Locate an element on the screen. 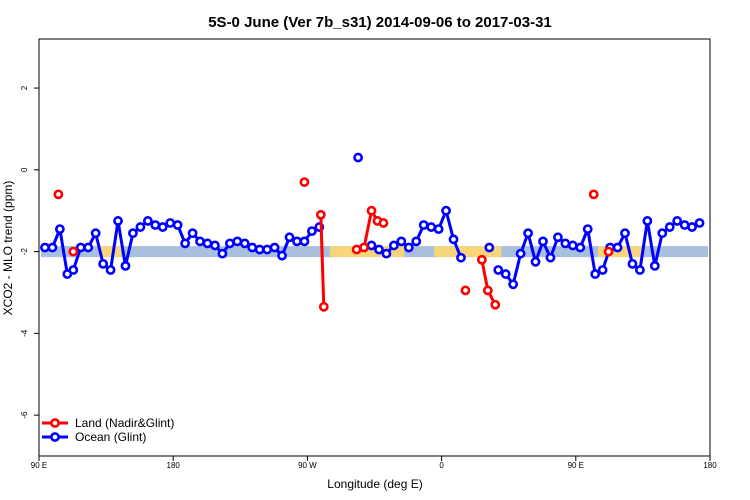  land-legend-label: Land (Nadir&Glint) is located at coordinates (124, 423).